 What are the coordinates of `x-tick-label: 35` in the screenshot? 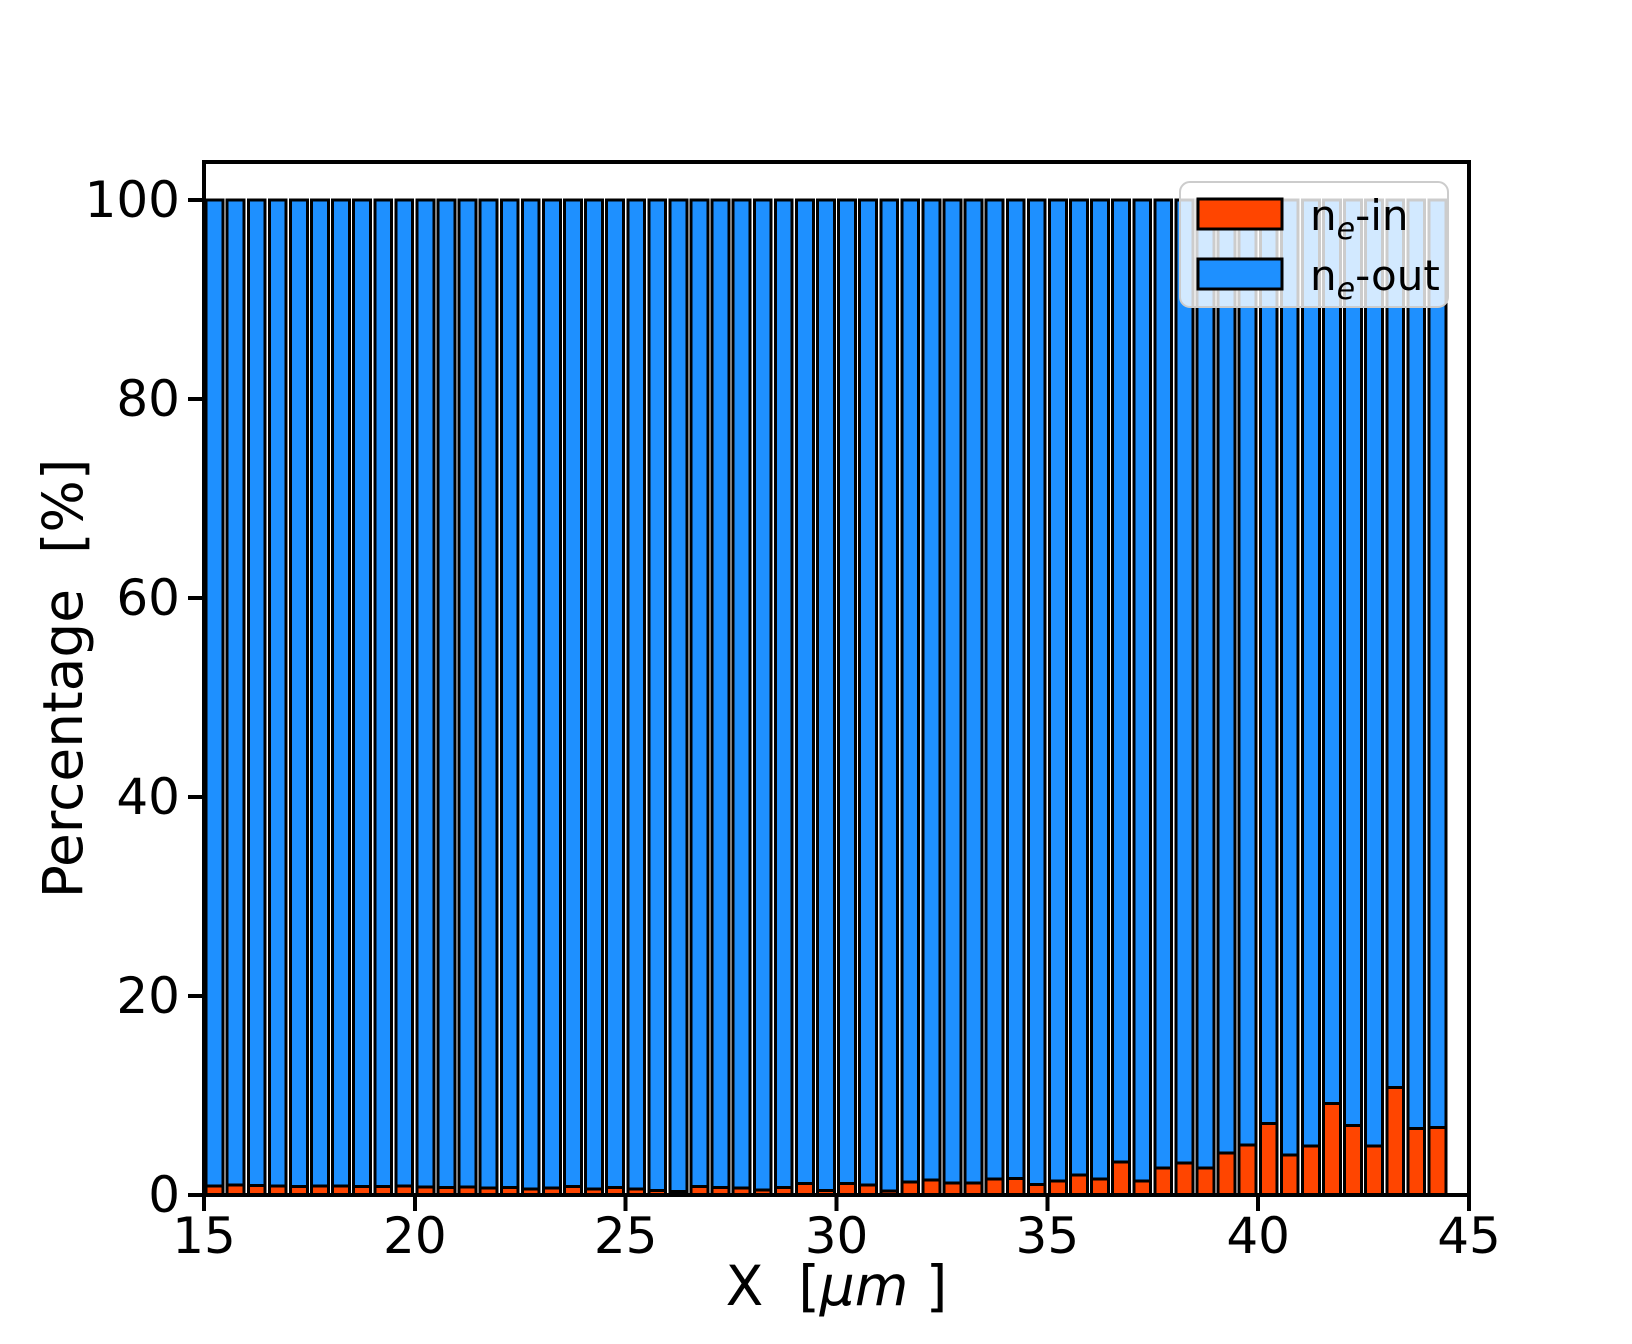 It's located at (1048, 1236).